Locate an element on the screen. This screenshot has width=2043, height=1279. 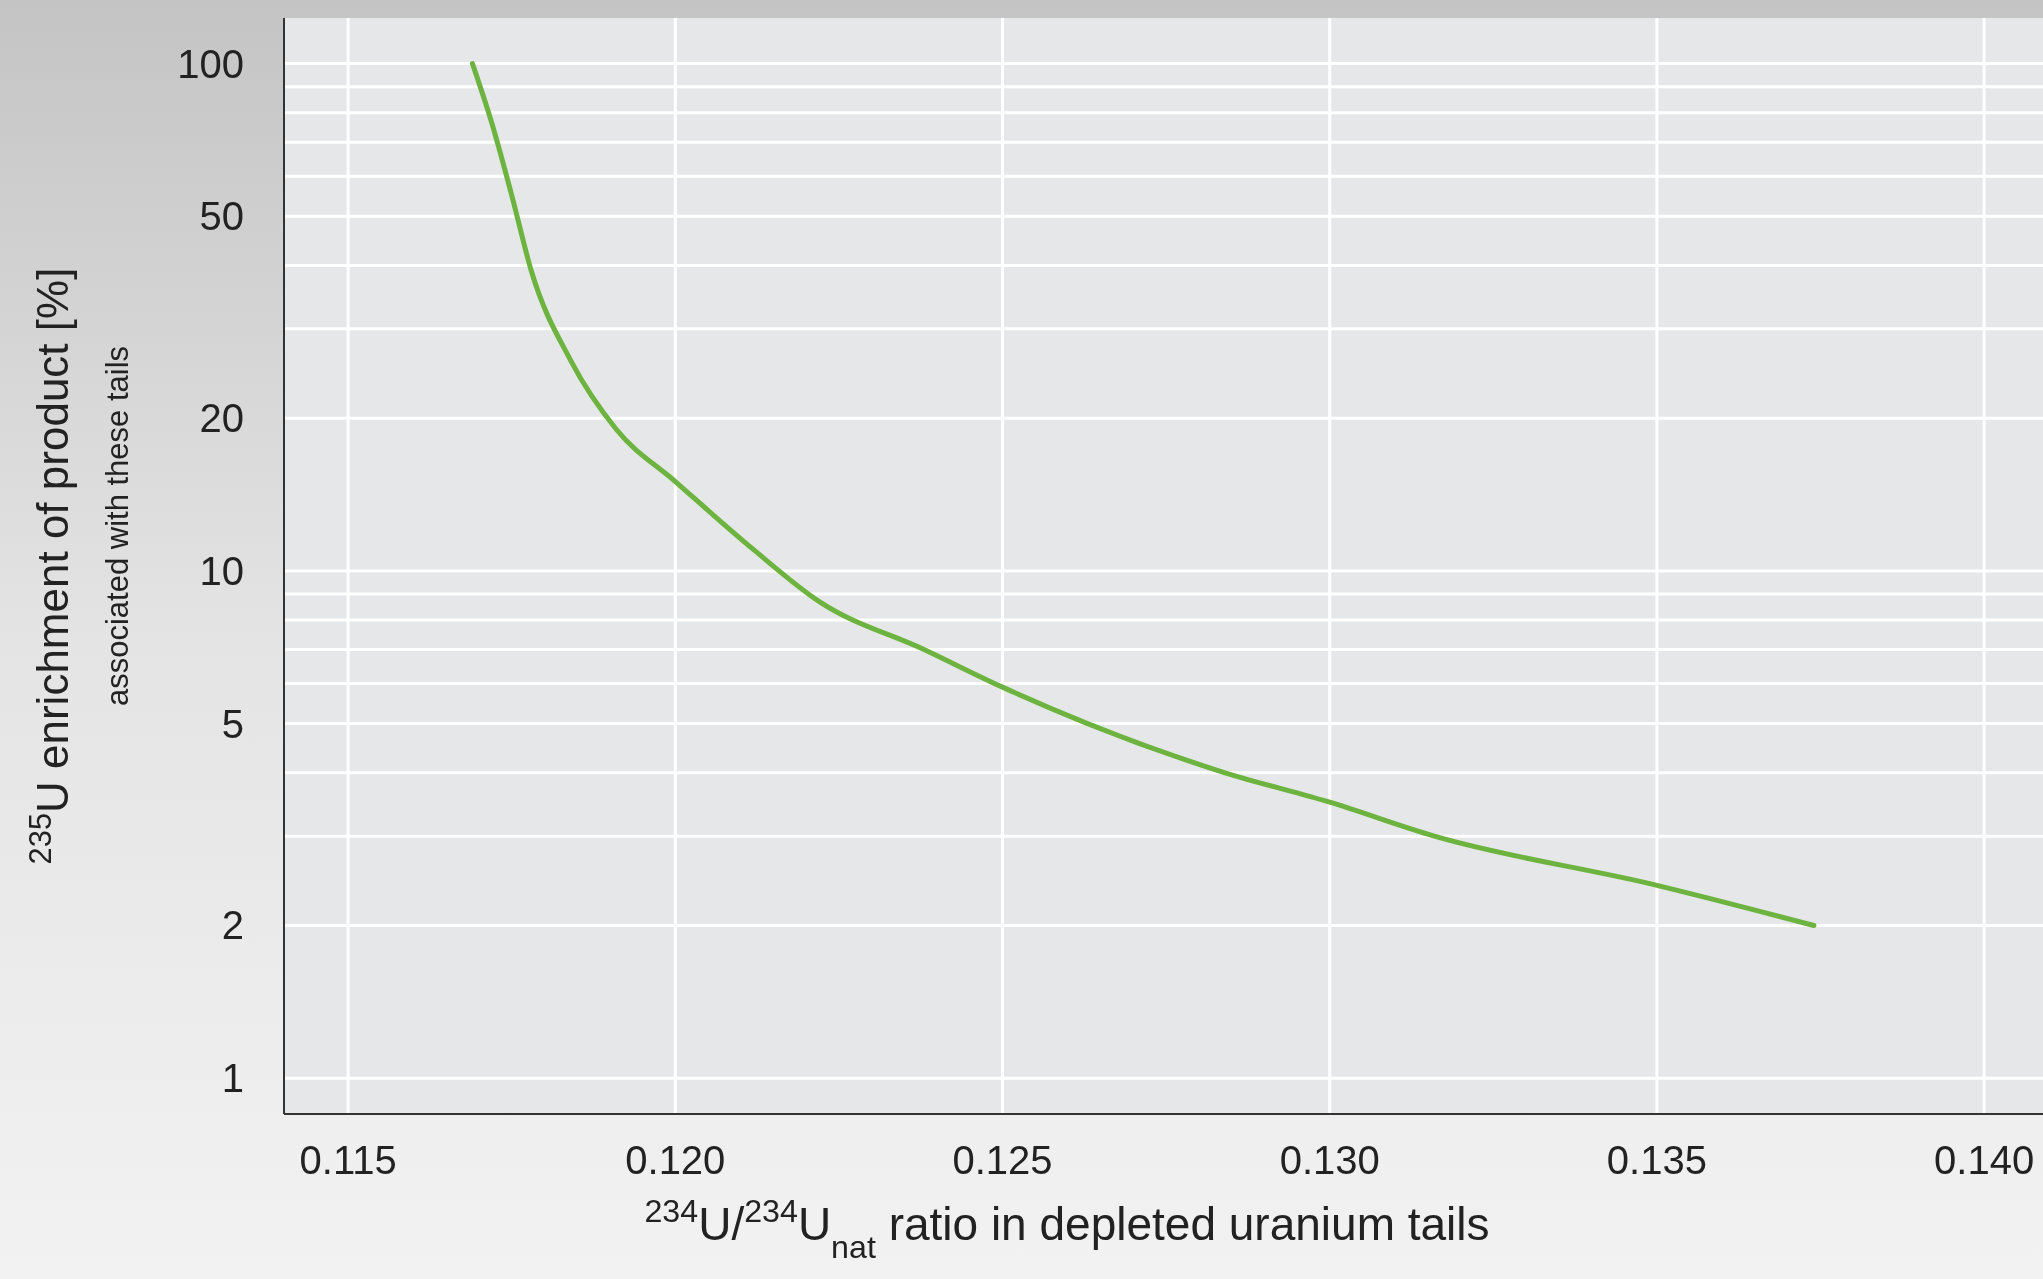
x-tick-label: 0.125 is located at coordinates (1002, 1160).